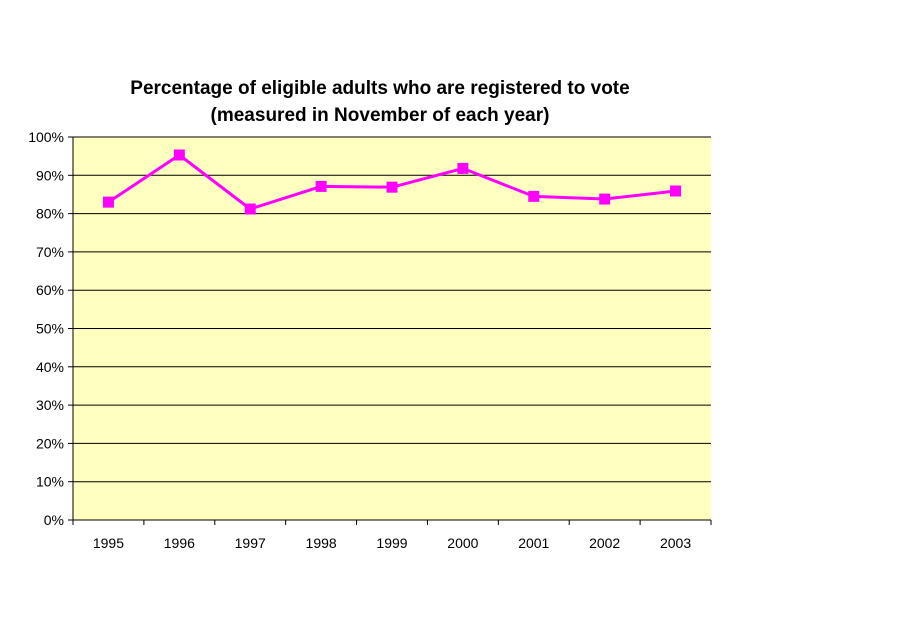  I want to click on y-axis-ticks: 0% 10% 20% 30% 40% 50% 60% 70% 80% 90% 100%, so click(50, 328).